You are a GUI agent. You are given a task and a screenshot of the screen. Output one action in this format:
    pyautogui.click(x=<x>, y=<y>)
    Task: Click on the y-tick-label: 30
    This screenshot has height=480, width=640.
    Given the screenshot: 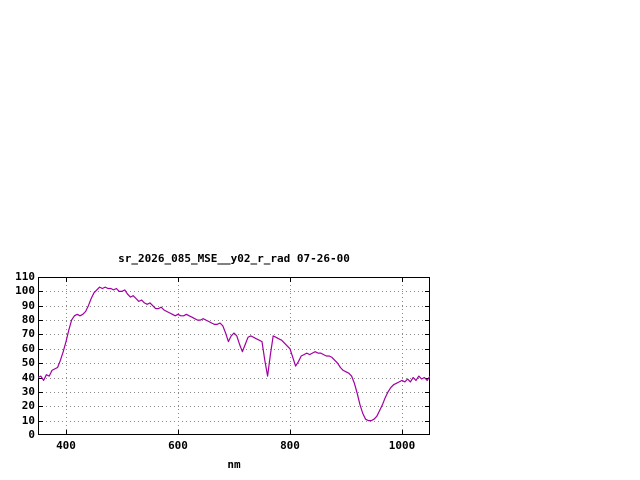 What is the action you would take?
    pyautogui.click(x=28, y=391)
    